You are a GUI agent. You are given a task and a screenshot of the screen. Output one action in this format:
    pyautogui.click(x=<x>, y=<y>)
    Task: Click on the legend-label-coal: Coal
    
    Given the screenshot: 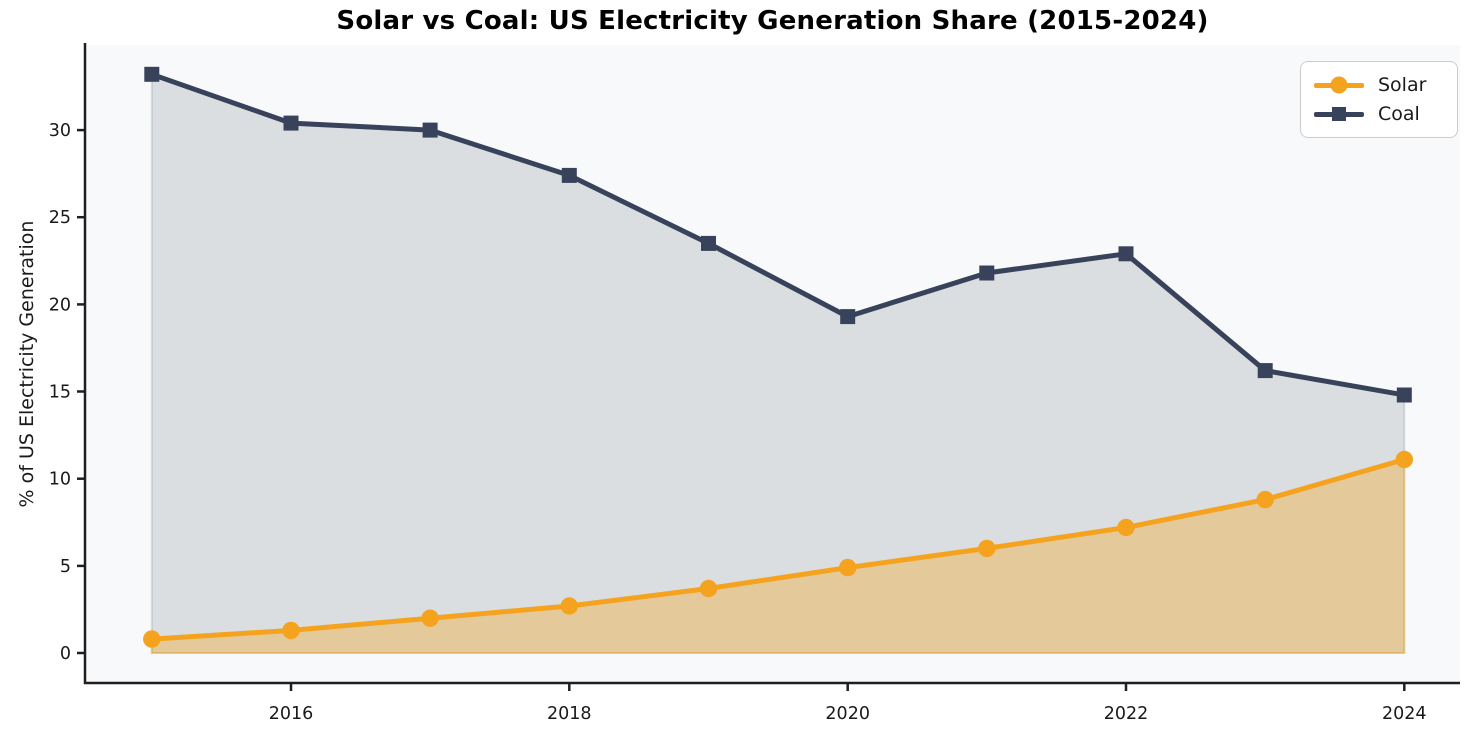 What is the action you would take?
    pyautogui.click(x=1399, y=113)
    